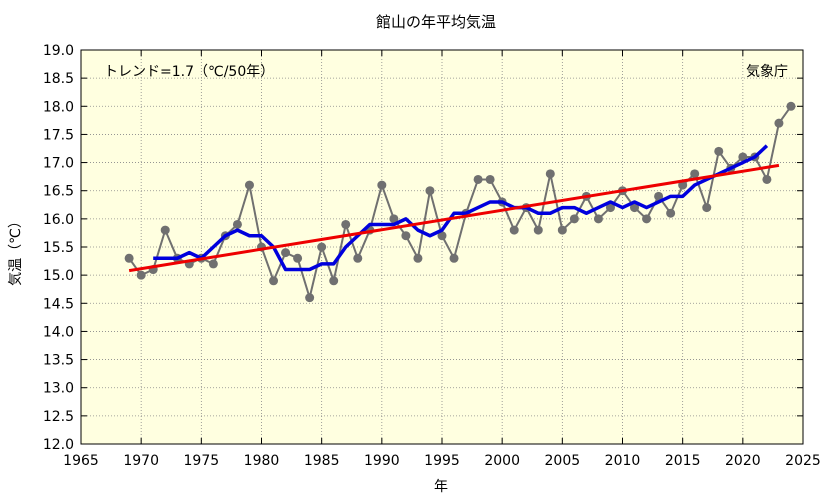  What do you see at coordinates (58, 276) in the screenshot?
I see `y-tick-label: 15.0` at bounding box center [58, 276].